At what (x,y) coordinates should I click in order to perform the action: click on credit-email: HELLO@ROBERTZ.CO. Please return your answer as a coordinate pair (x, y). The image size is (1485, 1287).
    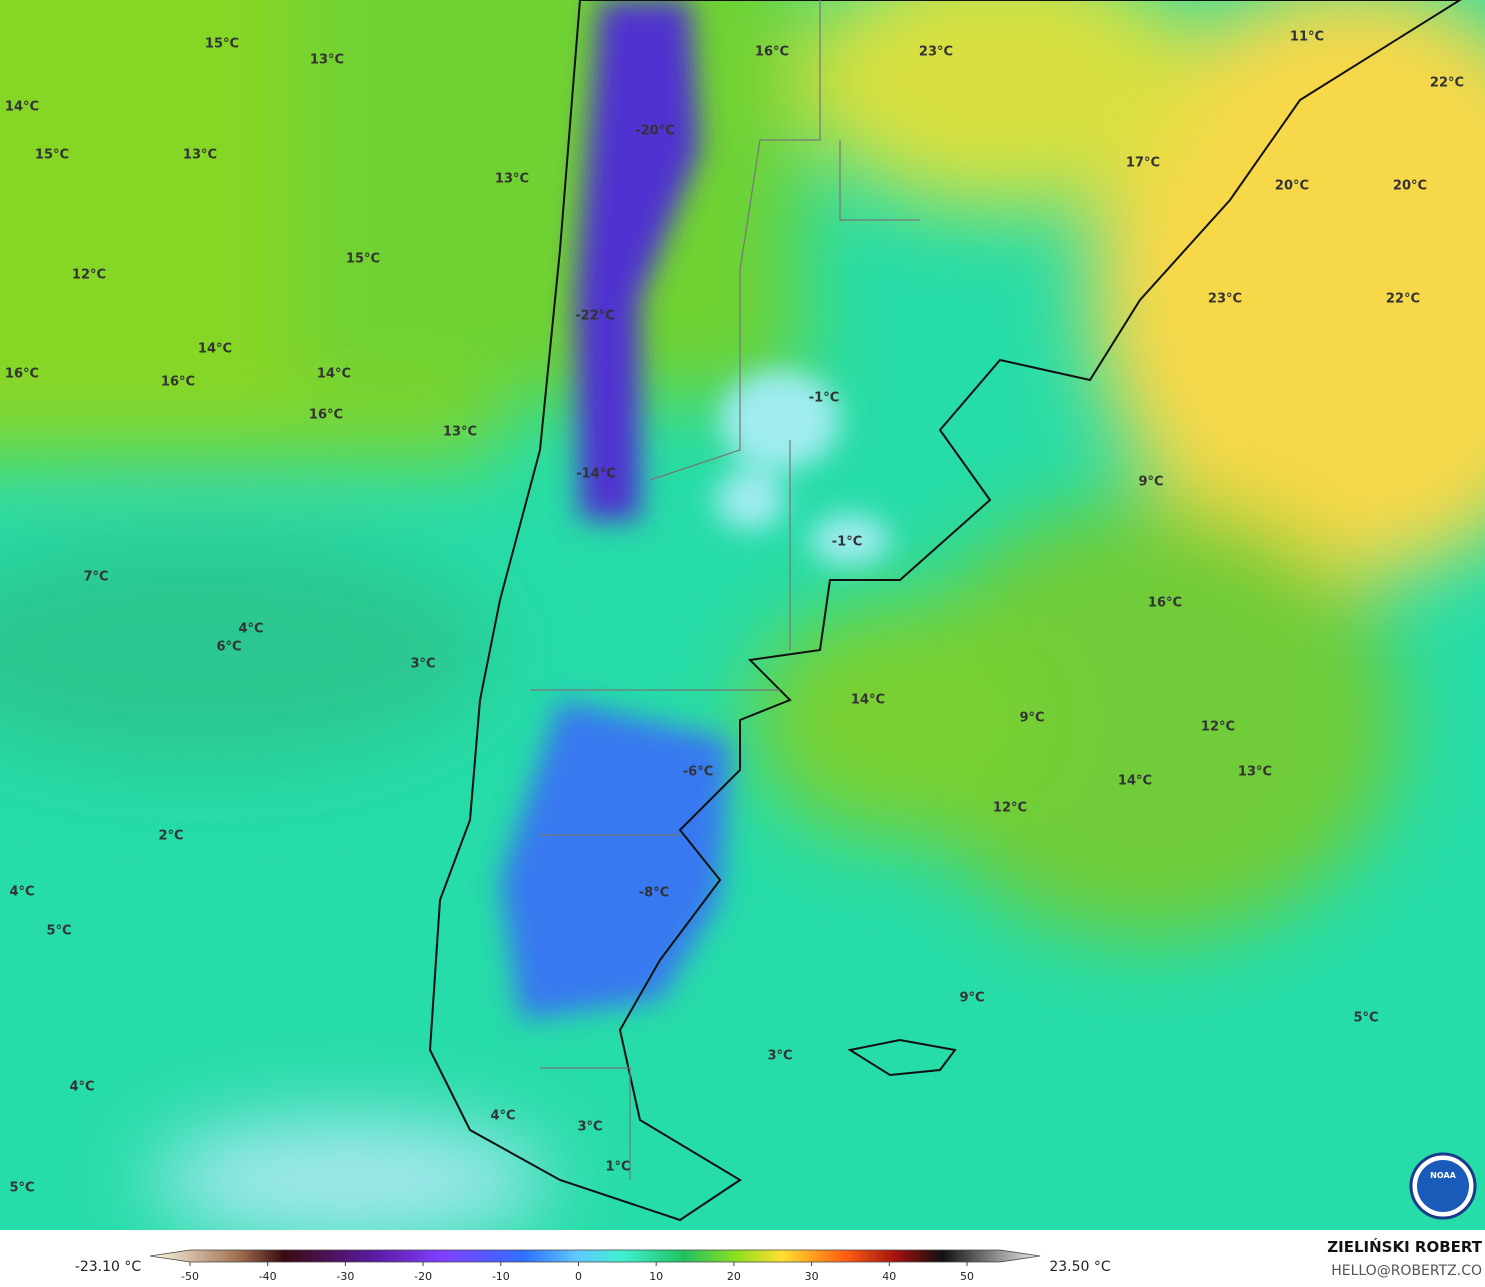
    Looking at the image, I should click on (1406, 1271).